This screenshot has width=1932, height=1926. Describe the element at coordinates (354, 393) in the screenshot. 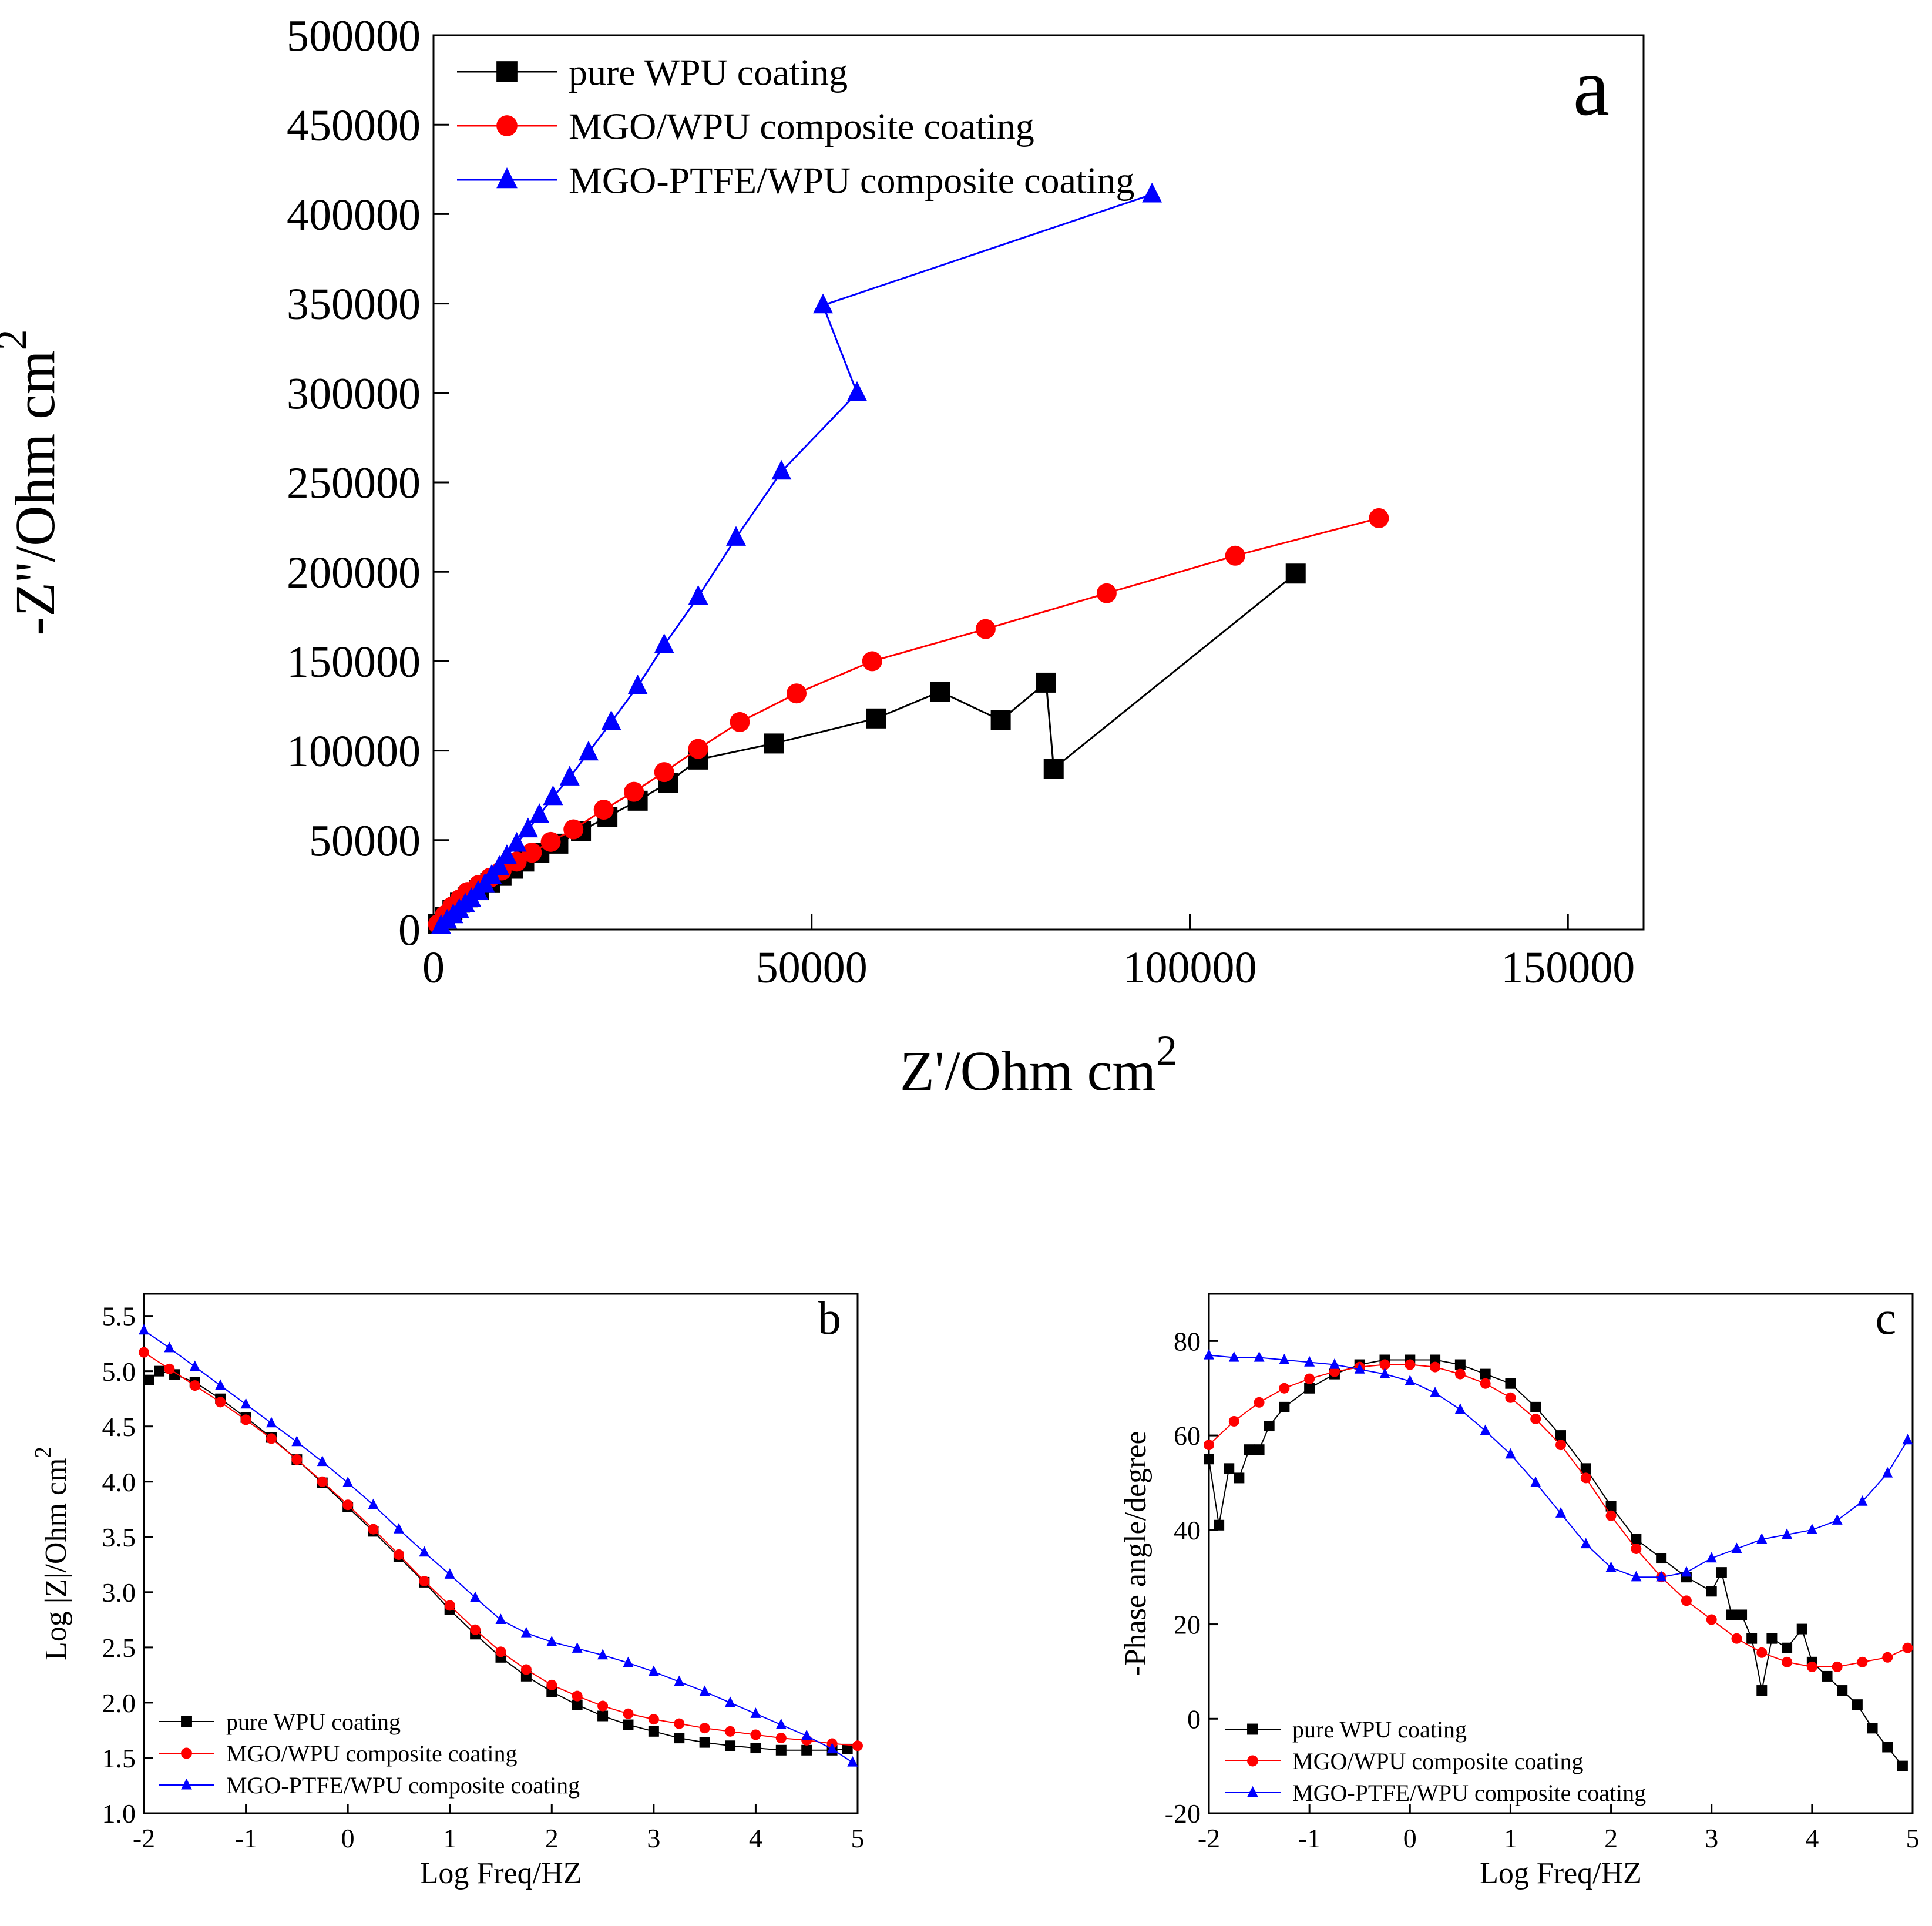

I see `y-tick-label: 300000` at that location.